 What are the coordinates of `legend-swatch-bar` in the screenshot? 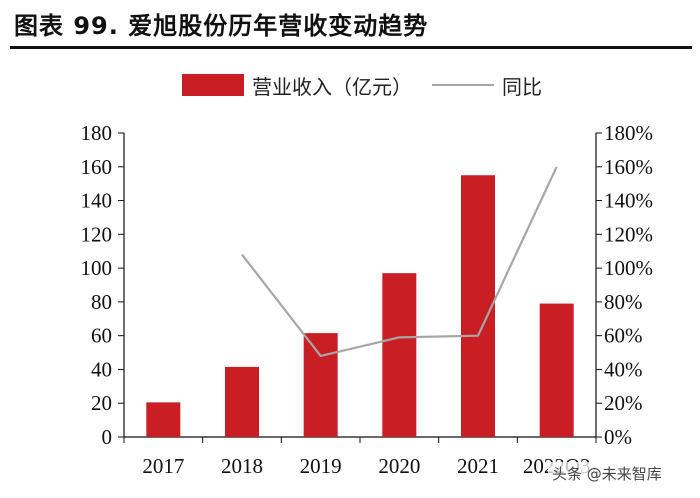 It's located at (213, 85).